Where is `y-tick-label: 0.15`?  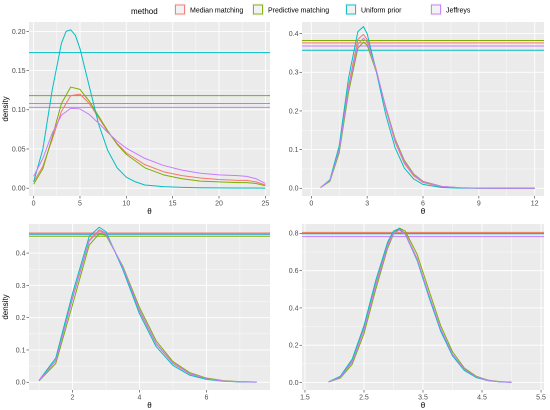
y-tick-label: 0.15 is located at coordinates (19, 71).